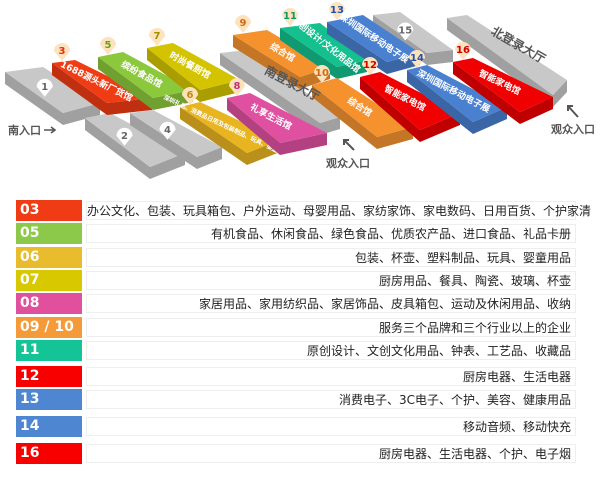 This screenshot has height=478, width=600. I want to click on south-entrance-label: 南入口, so click(24, 130).